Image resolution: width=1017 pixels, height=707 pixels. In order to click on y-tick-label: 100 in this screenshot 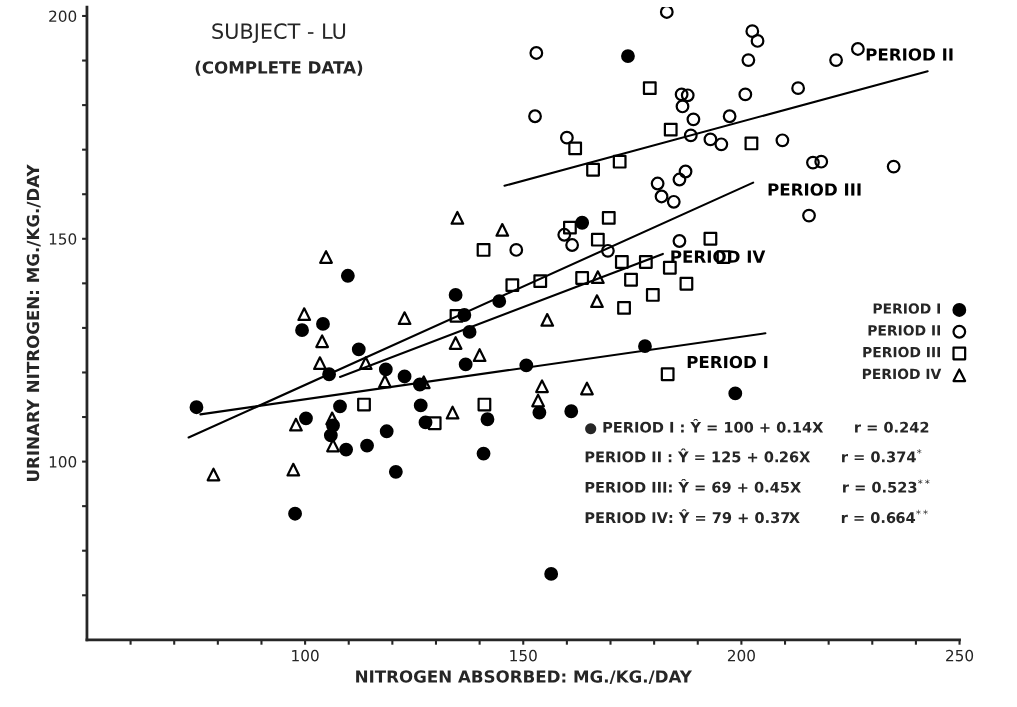, I will do `click(63, 462)`.